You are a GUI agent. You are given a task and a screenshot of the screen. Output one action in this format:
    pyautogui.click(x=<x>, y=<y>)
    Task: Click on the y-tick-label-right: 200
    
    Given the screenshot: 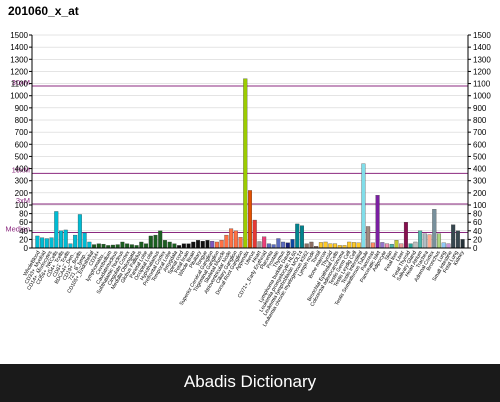 What is the action you would take?
    pyautogui.click(x=480, y=193)
    